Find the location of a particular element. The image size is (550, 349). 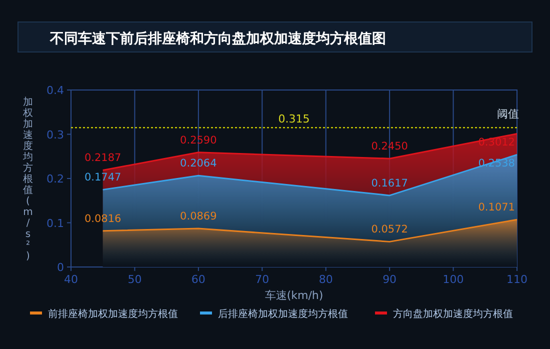

y-tick-label: 0.1 is located at coordinates (55, 223).